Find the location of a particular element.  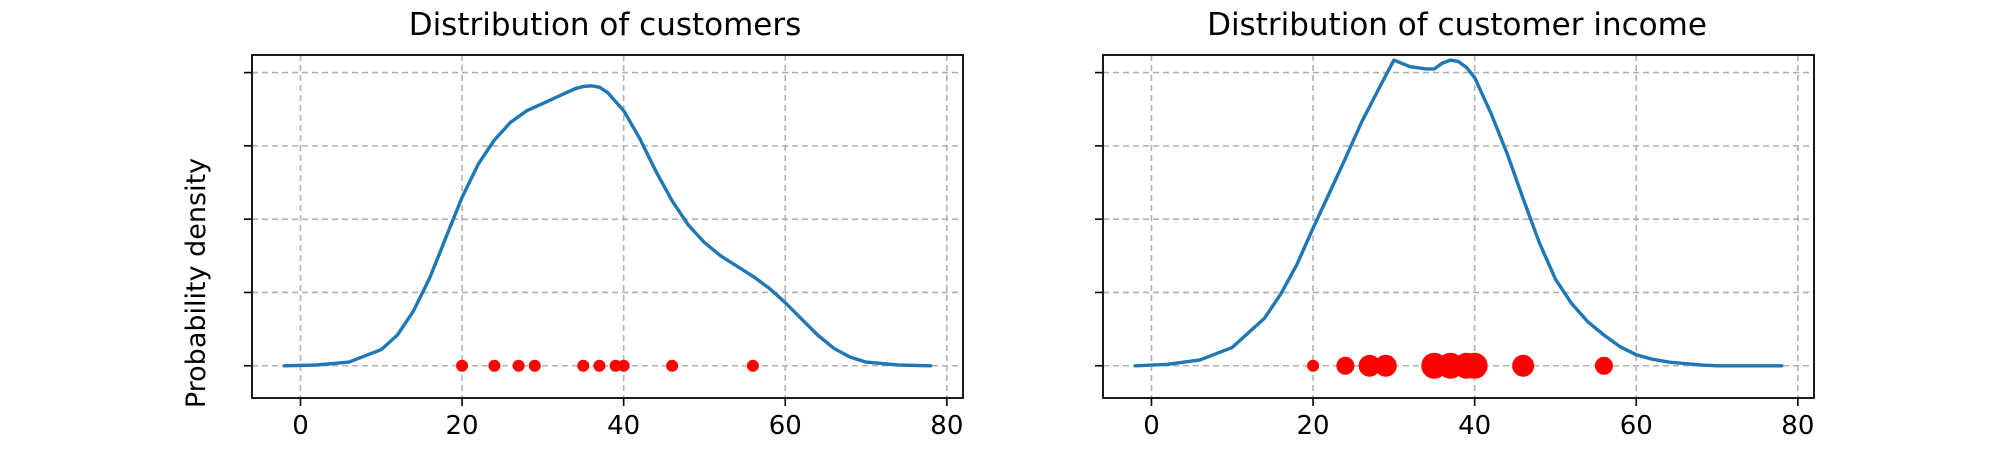

chart-title: Distribution of customer income is located at coordinates (1457, 25).